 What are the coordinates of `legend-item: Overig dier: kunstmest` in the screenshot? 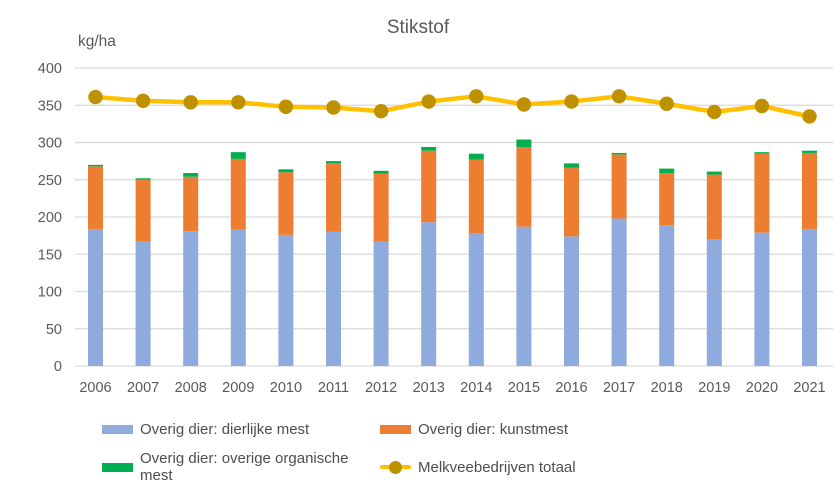 It's located at (610, 429).